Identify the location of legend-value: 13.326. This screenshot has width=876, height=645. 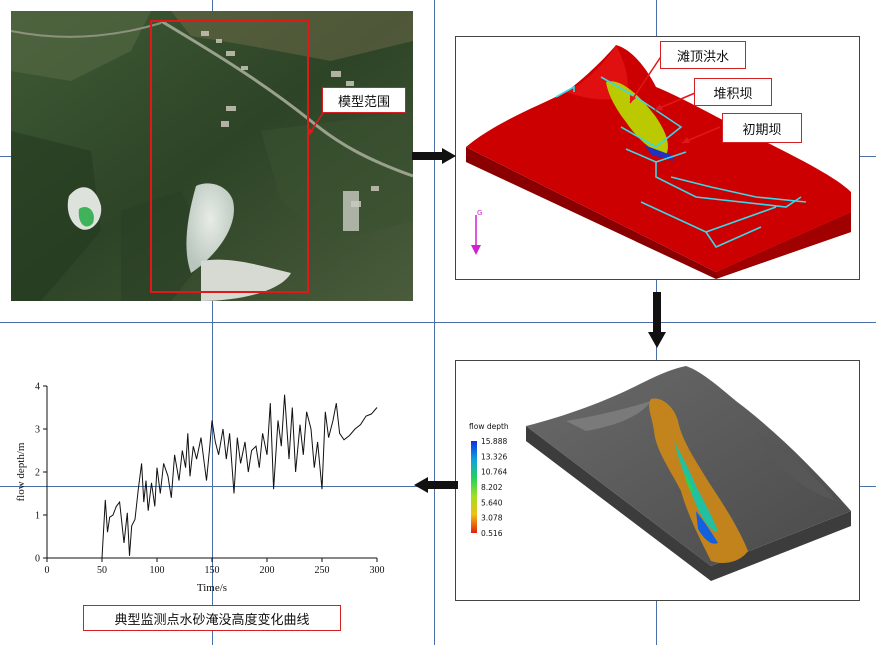
(494, 456).